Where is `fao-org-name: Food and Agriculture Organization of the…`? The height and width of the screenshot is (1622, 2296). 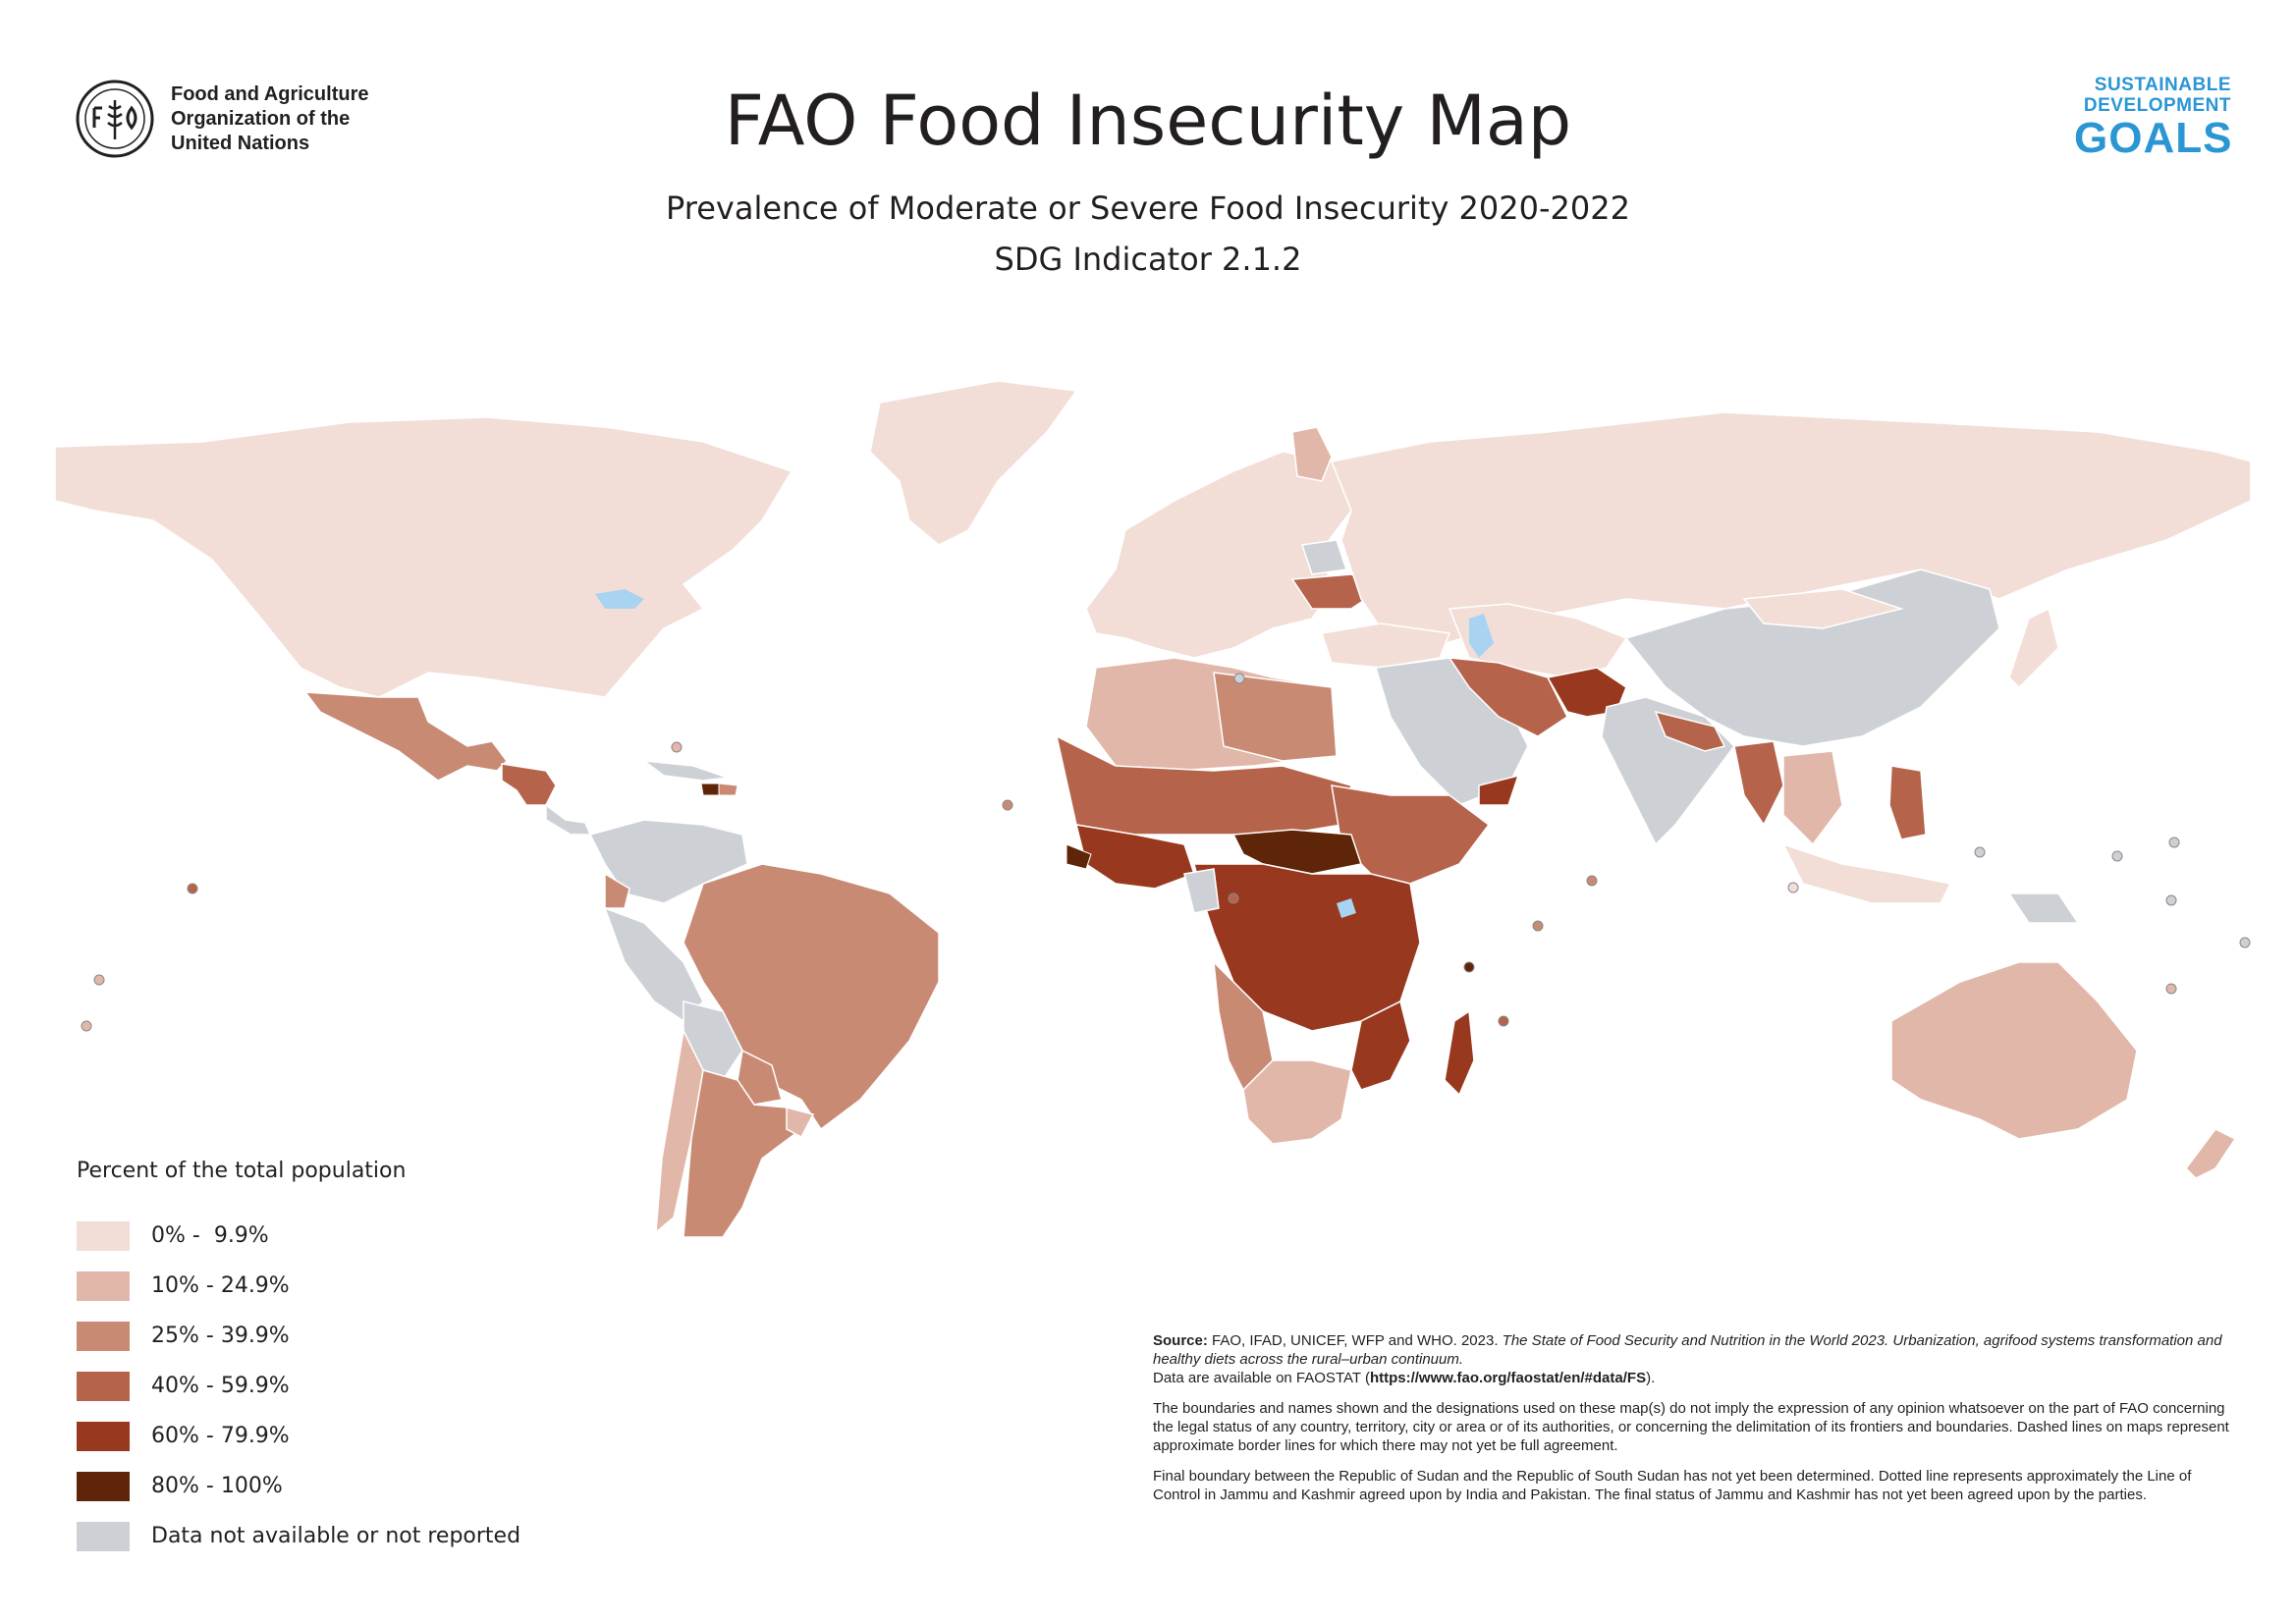 fao-org-name: Food and Agriculture Organization of the… is located at coordinates (269, 119).